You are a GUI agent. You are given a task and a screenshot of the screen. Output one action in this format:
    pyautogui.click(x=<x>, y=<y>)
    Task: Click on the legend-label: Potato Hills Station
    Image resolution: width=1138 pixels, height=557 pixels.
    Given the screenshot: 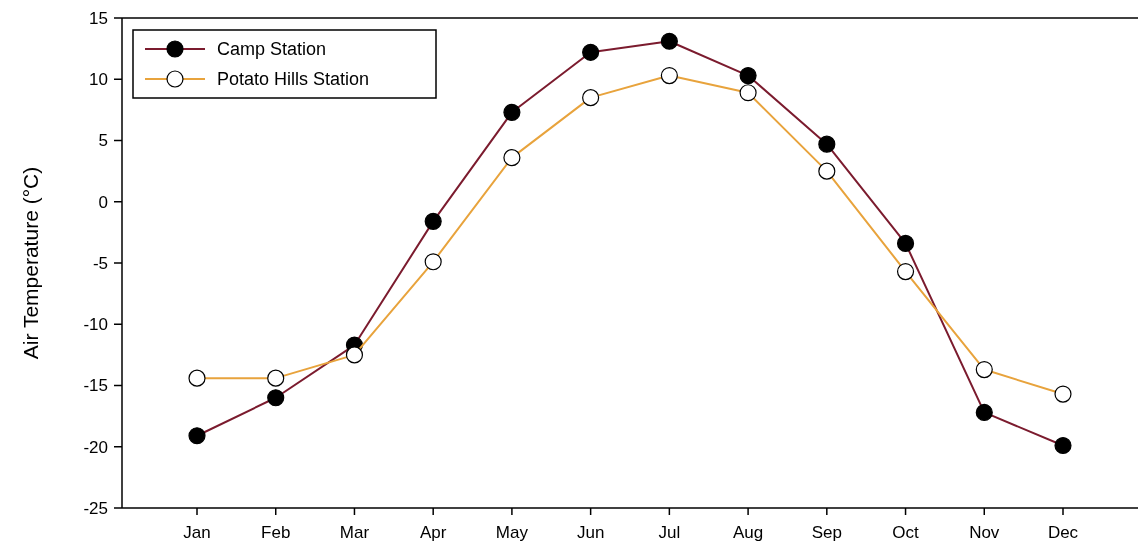 What is the action you would take?
    pyautogui.click(x=293, y=79)
    